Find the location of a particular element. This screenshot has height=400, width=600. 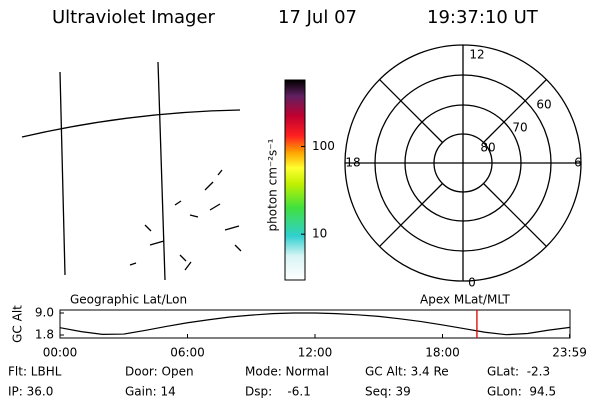

lat-label: 60 is located at coordinates (543, 105).